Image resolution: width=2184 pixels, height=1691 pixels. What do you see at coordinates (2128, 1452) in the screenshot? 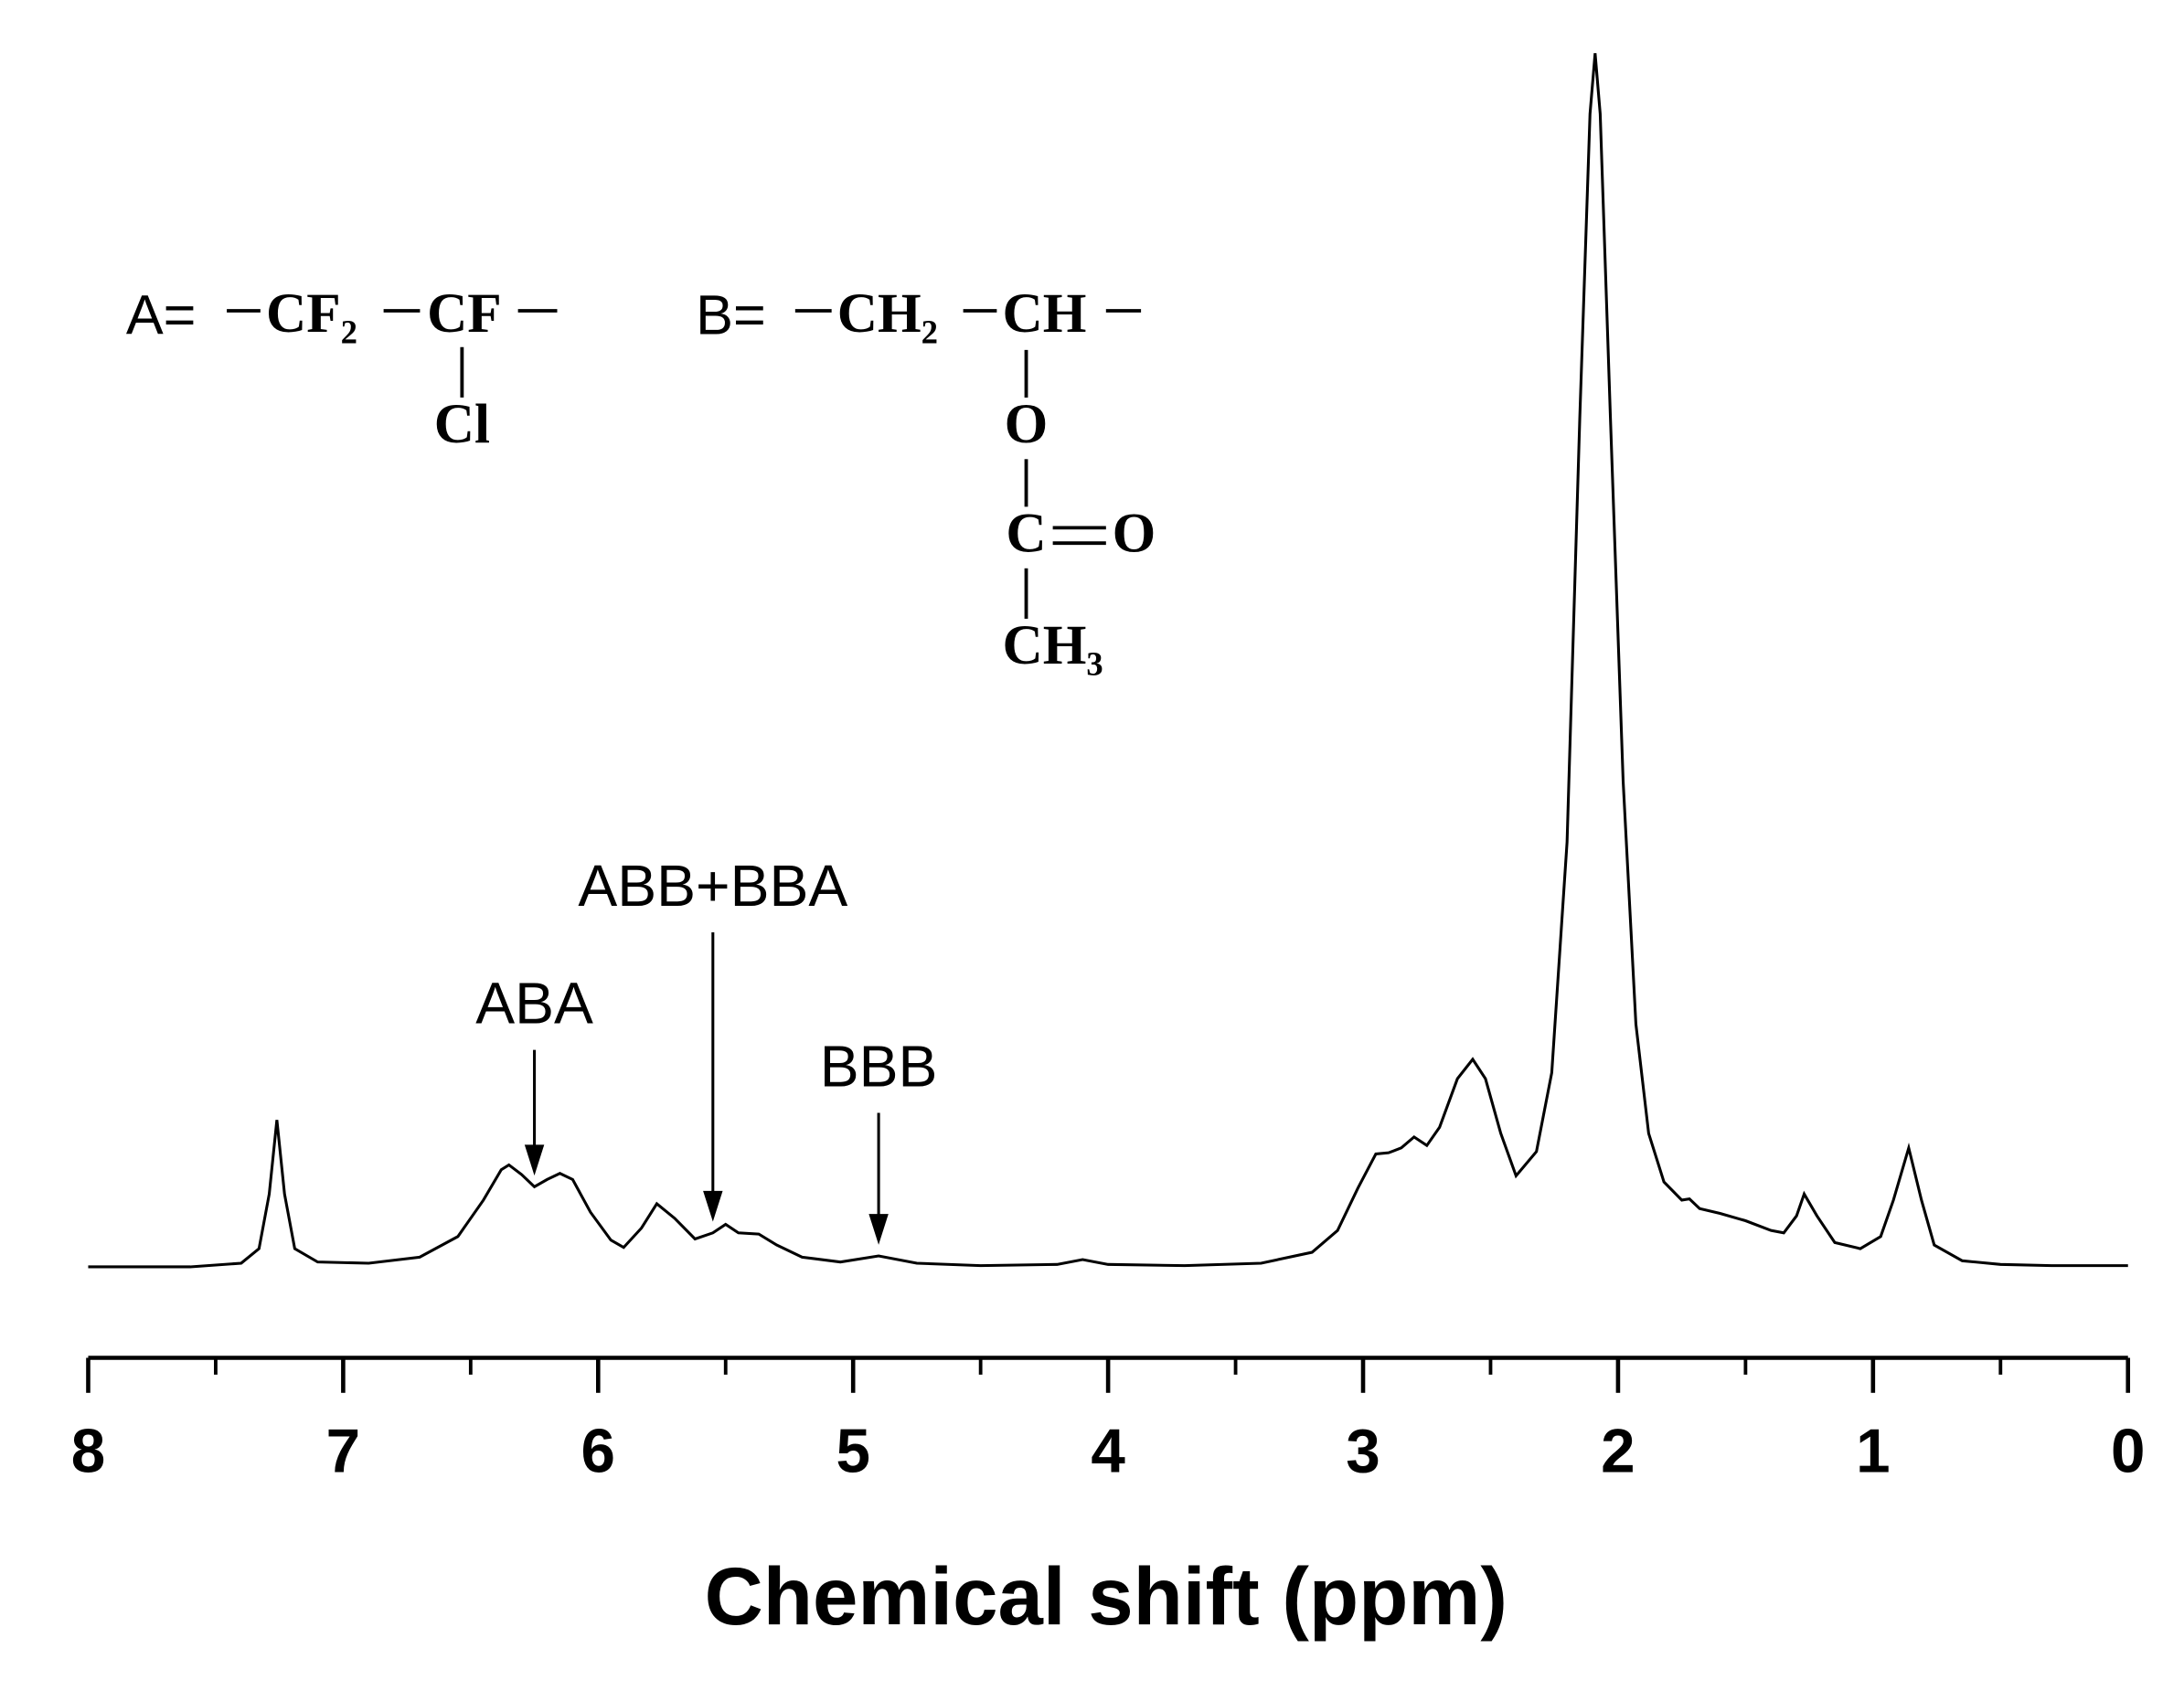
I see `x-tick-label: 0` at bounding box center [2128, 1452].